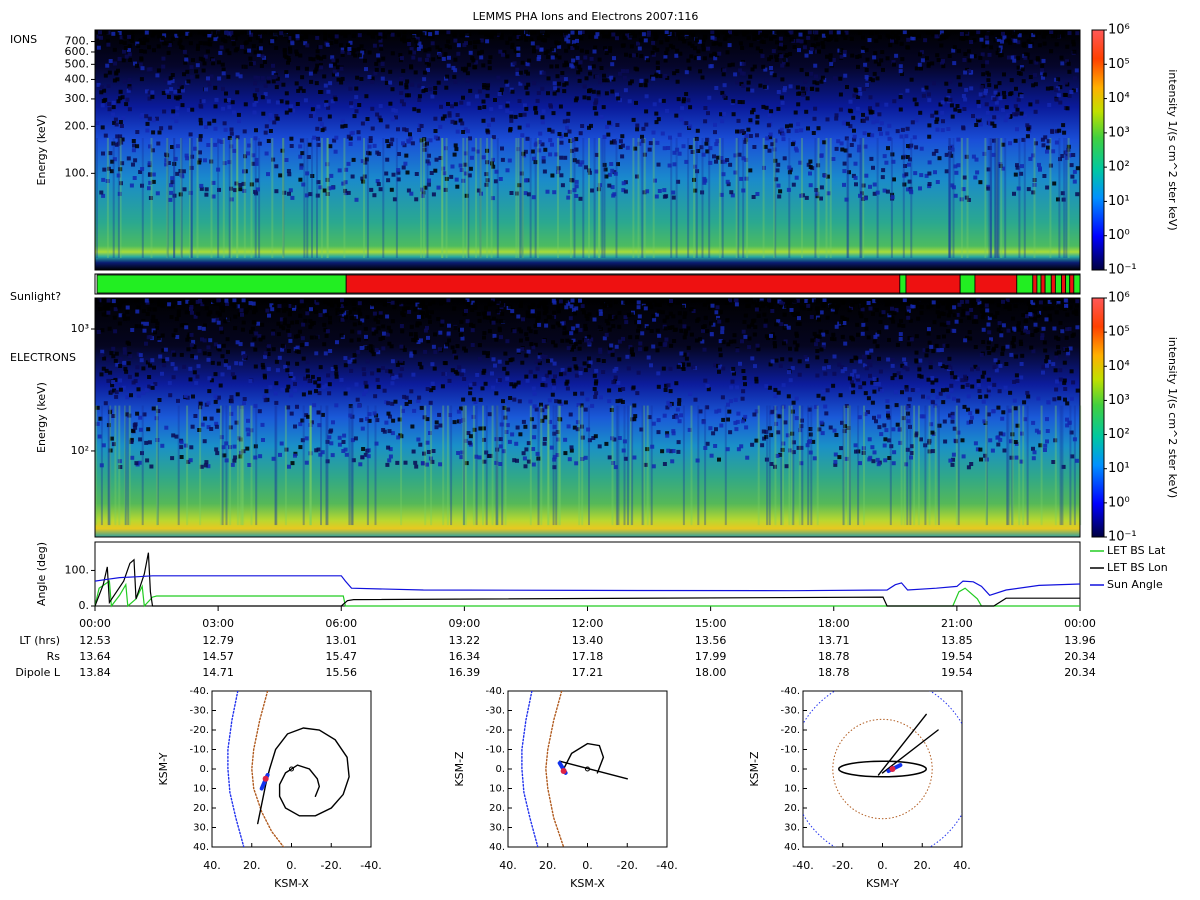 This screenshot has width=1200, height=900. I want to click on timeline-segment, so click(1039, 284).